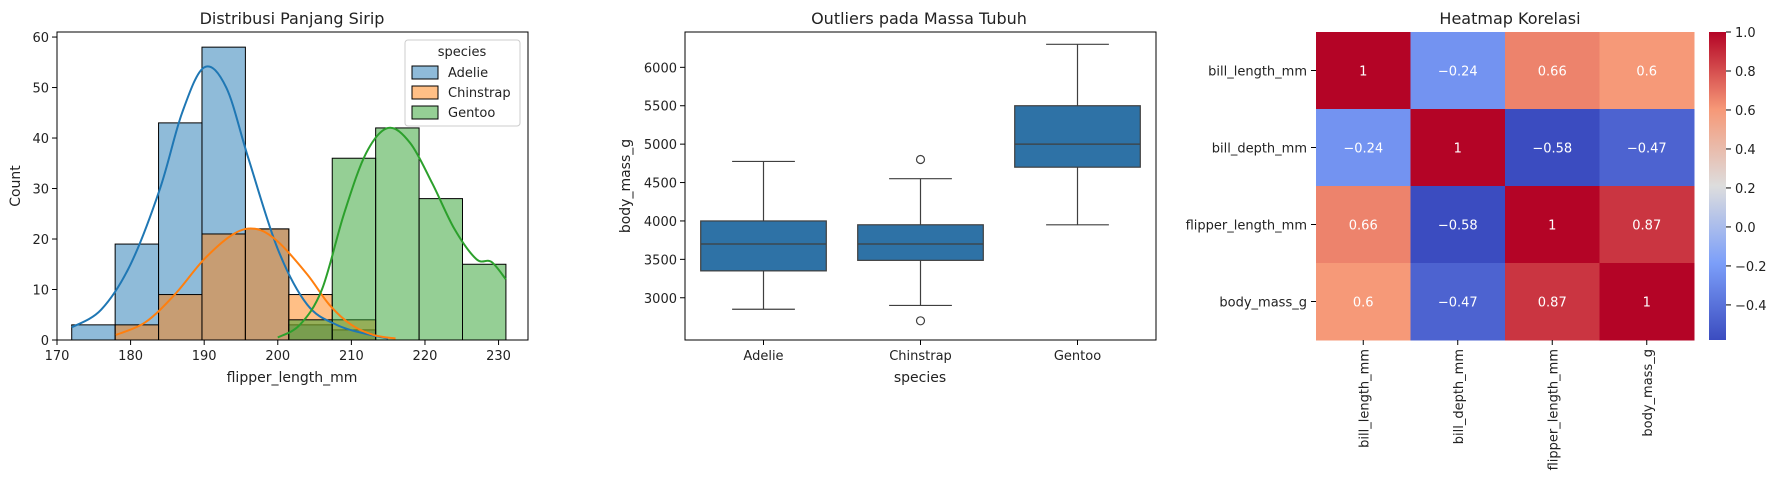 This screenshot has width=1777, height=490. I want to click on histogram-legend: species Adelie Chinstrap Gentoo, so click(462, 83).